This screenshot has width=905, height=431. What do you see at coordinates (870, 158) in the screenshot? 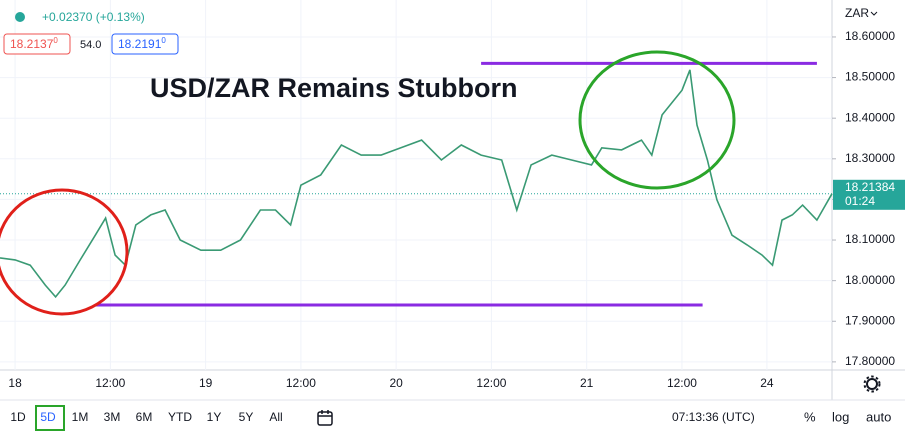
I see `y-tick-label: 18.30000` at bounding box center [870, 158].